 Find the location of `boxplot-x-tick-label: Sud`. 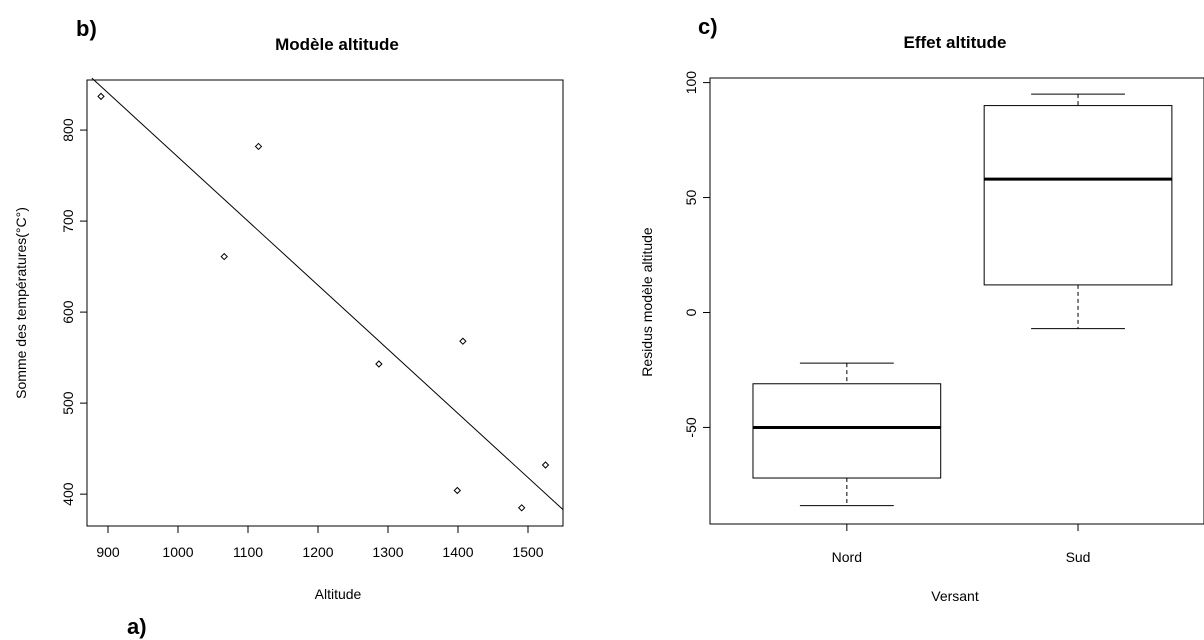

boxplot-x-tick-label: Sud is located at coordinates (1078, 557).